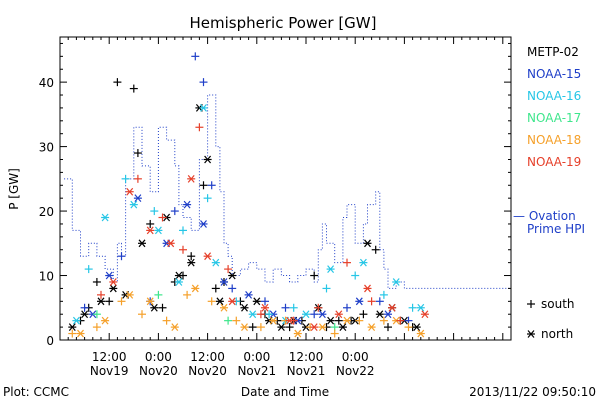  Describe the element at coordinates (355, 357) in the screenshot. I see `x-tick-label-time: 0:00` at that location.